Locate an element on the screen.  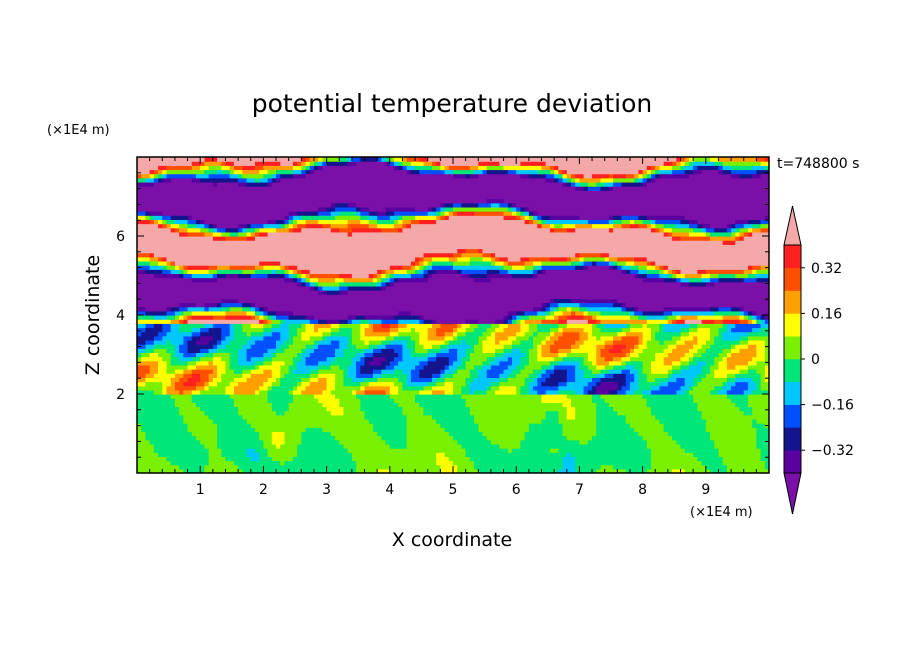
colorbar-label: 0 is located at coordinates (815, 360).